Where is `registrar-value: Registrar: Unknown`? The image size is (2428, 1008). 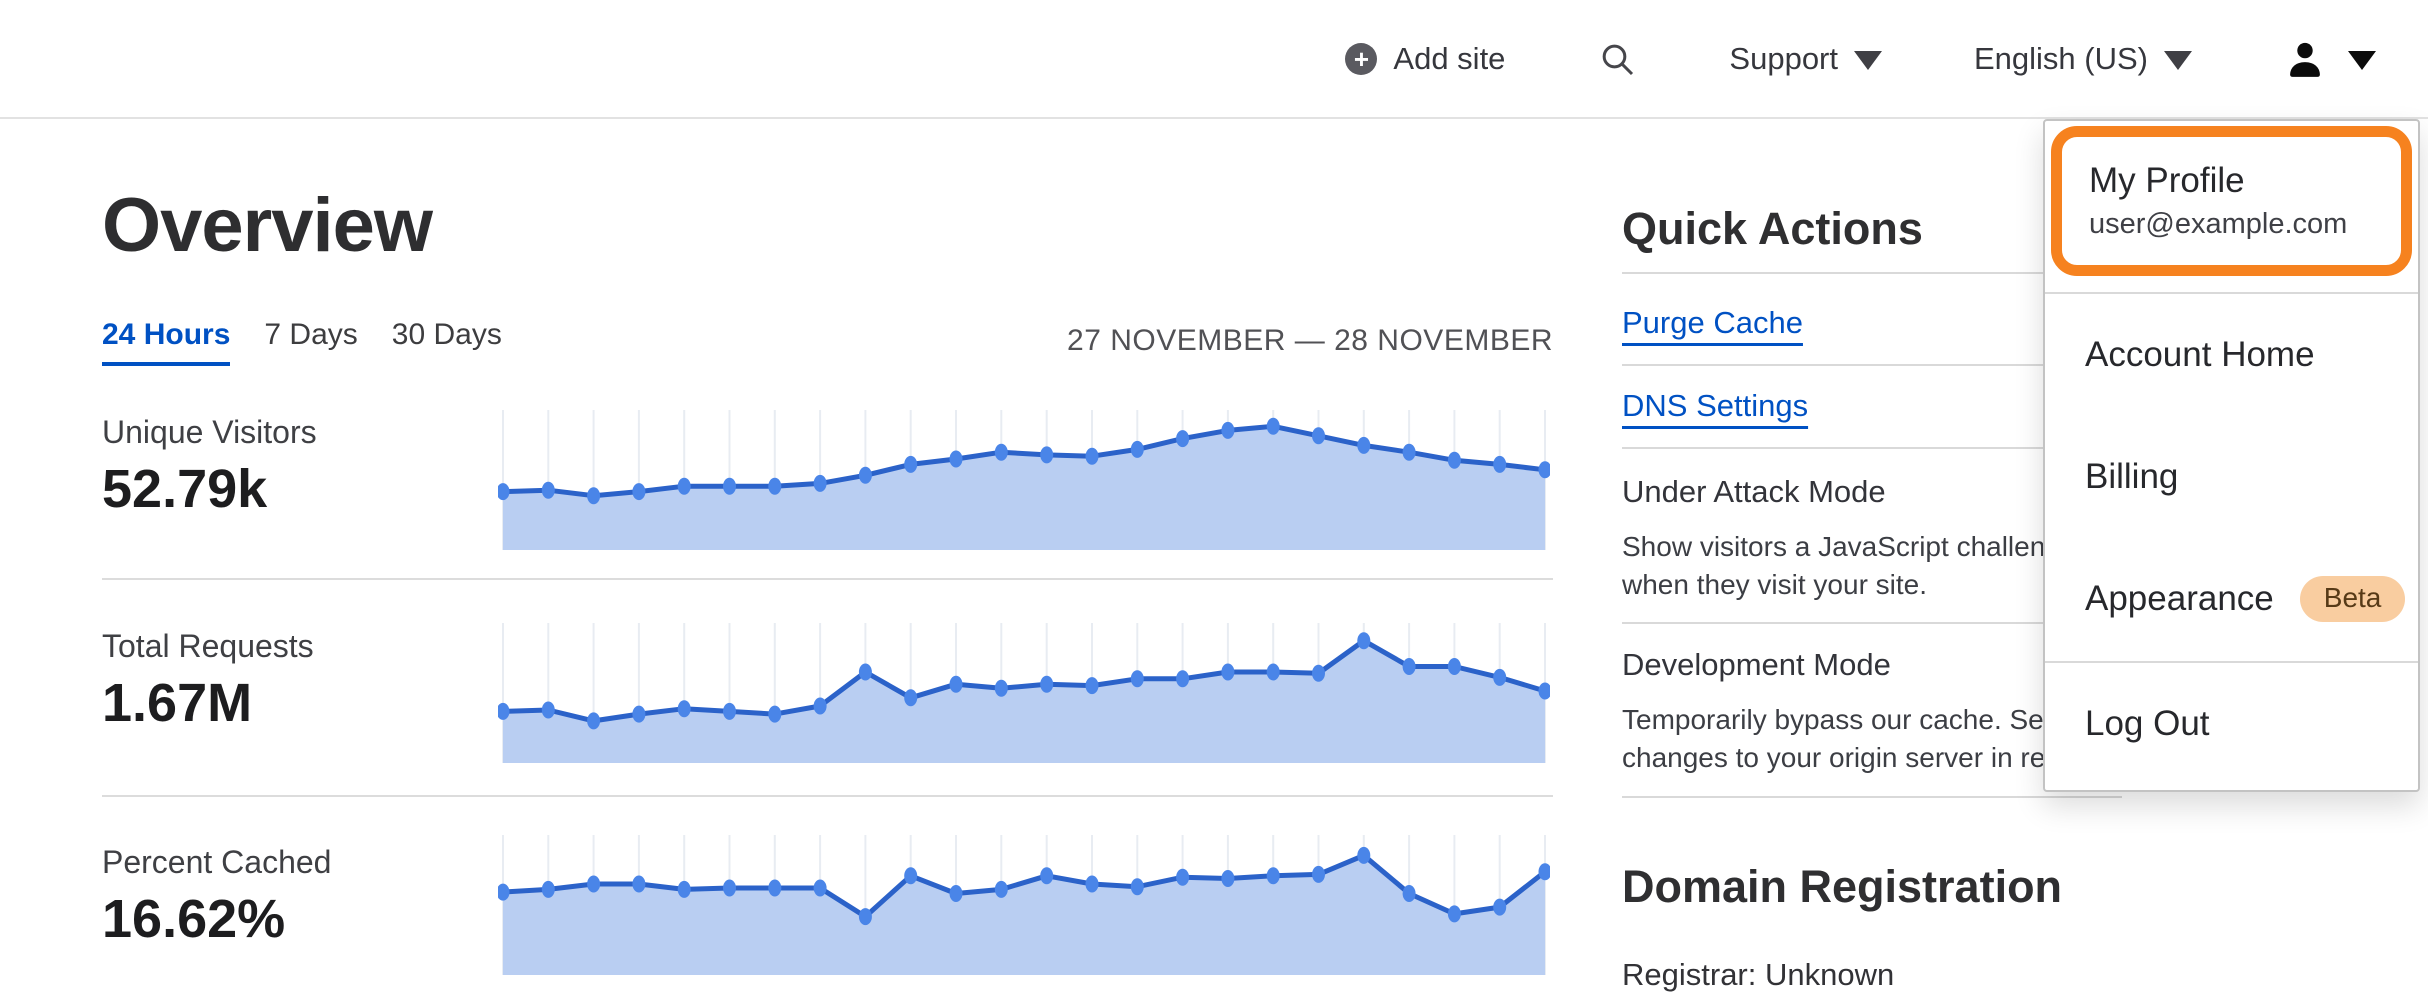
registrar-value: Registrar: Unknown is located at coordinates (1758, 974).